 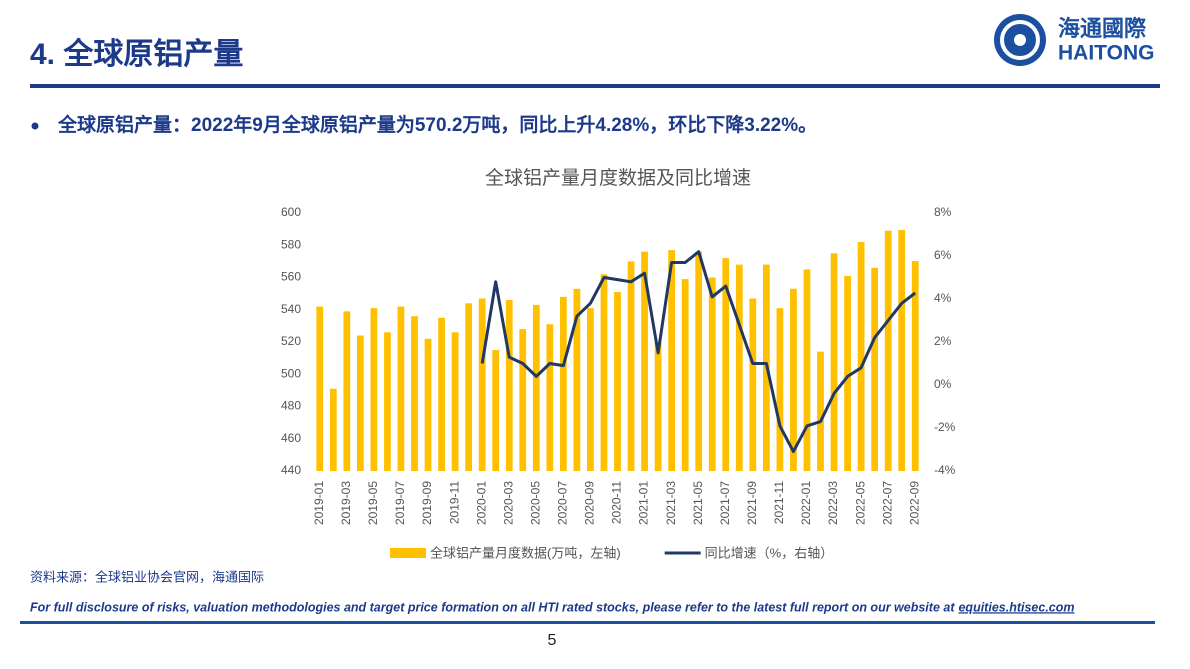 I want to click on x-tick-label: 2019-07, so click(x=400, y=503).